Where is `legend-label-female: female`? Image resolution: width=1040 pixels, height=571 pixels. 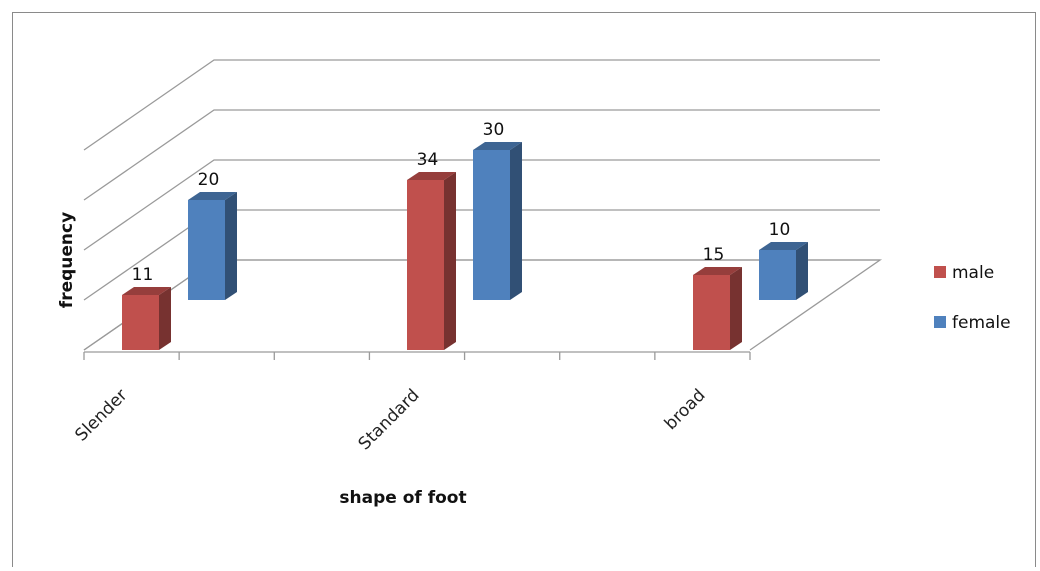
legend-label-female: female is located at coordinates (981, 323).